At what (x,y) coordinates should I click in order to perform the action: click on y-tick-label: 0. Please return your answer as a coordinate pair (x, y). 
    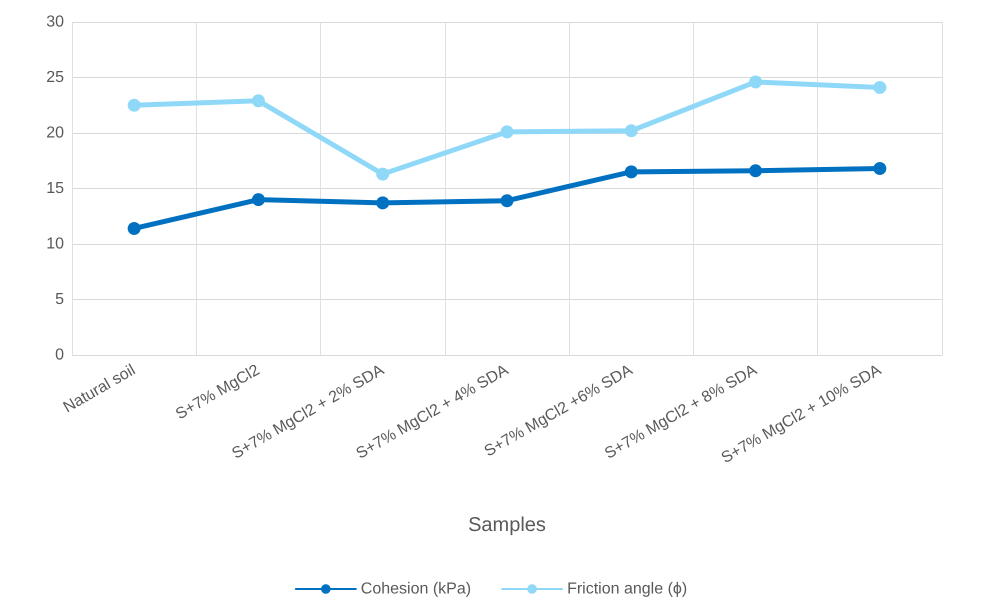
    Looking at the image, I should click on (59, 355).